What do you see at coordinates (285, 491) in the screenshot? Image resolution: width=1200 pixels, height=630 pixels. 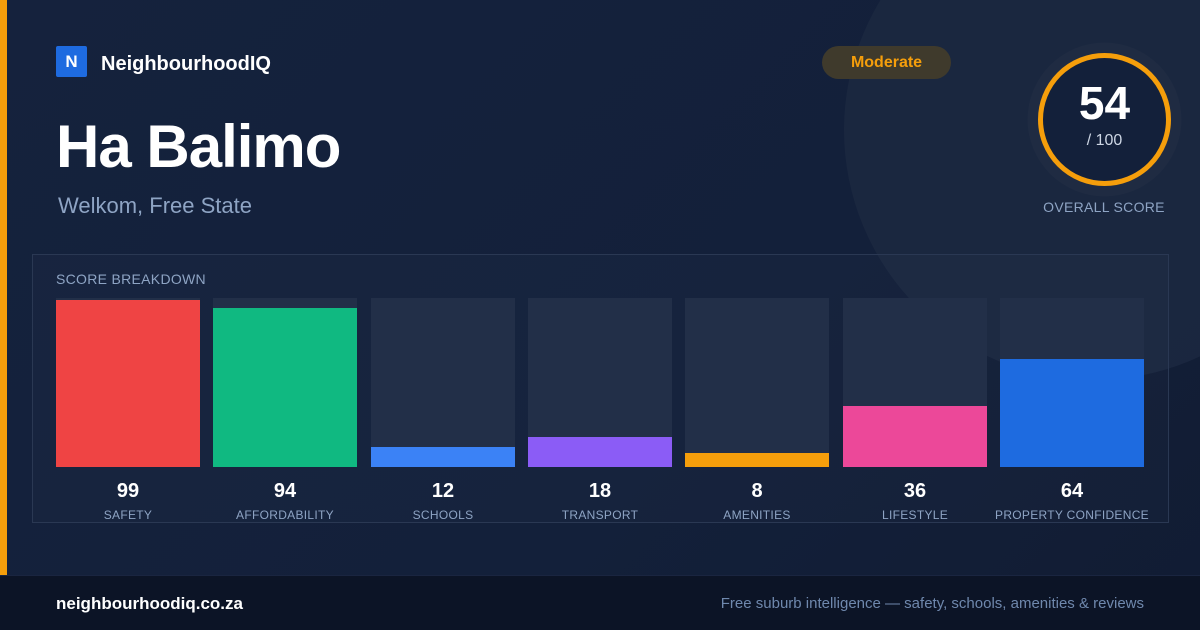 I see `metric-value: 94` at bounding box center [285, 491].